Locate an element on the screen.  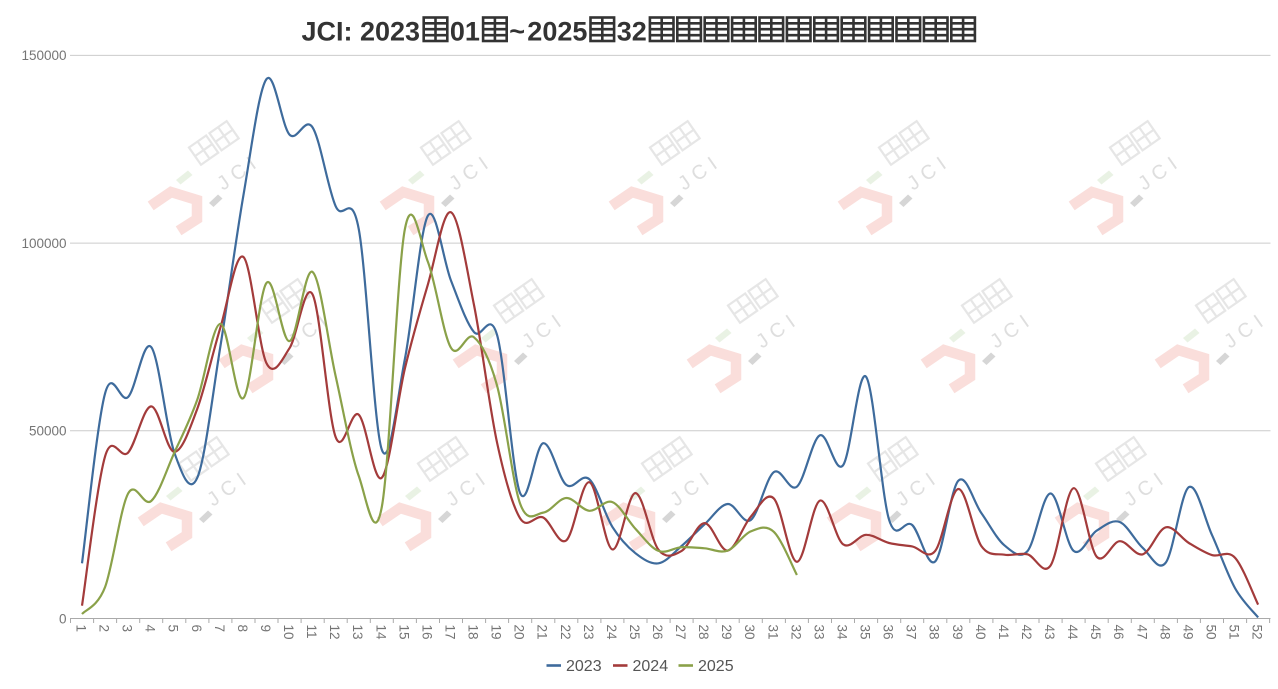
svg-text: 11 is located at coordinates (311, 632).